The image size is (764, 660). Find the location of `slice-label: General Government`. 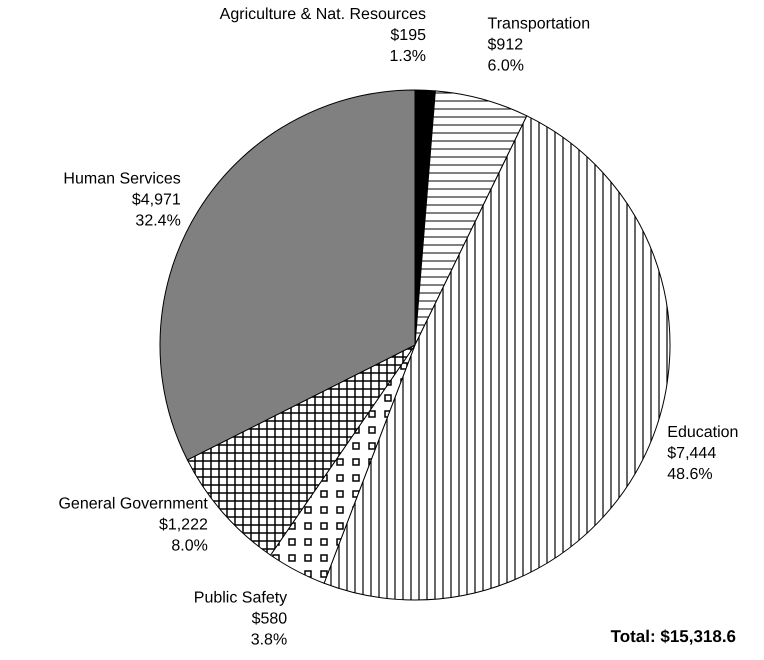

slice-label: General Government is located at coordinates (133, 503).